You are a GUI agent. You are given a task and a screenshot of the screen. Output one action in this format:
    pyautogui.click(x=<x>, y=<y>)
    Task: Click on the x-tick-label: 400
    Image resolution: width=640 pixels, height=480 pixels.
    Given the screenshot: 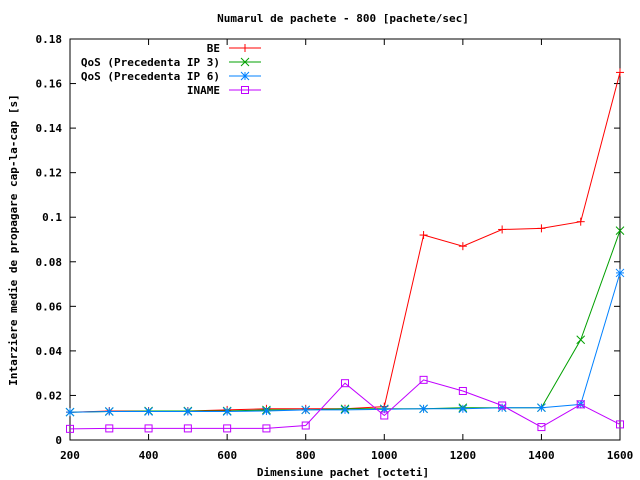 What is the action you would take?
    pyautogui.click(x=149, y=455)
    